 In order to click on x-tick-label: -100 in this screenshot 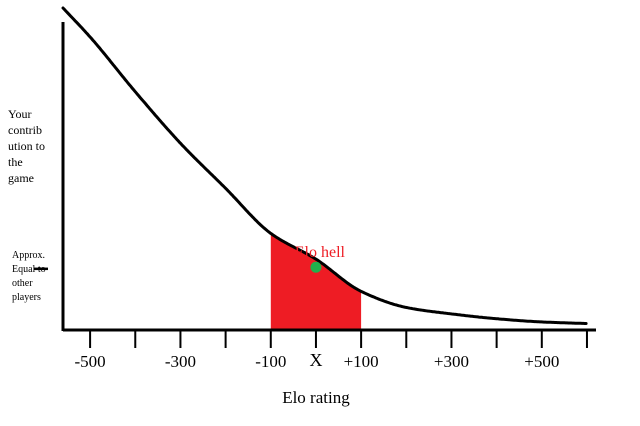, I will do `click(270, 361)`.